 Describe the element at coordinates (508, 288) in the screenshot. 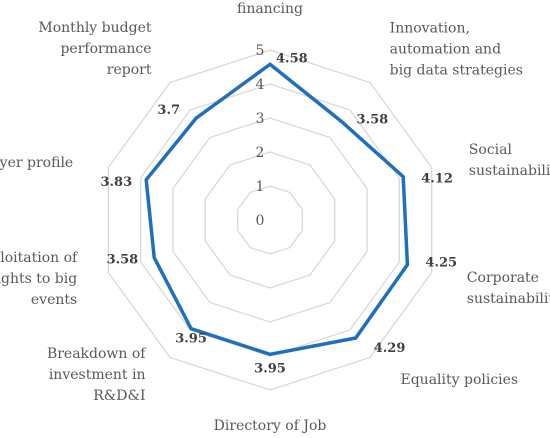

I see `category-label: Corporatesustainability` at that location.